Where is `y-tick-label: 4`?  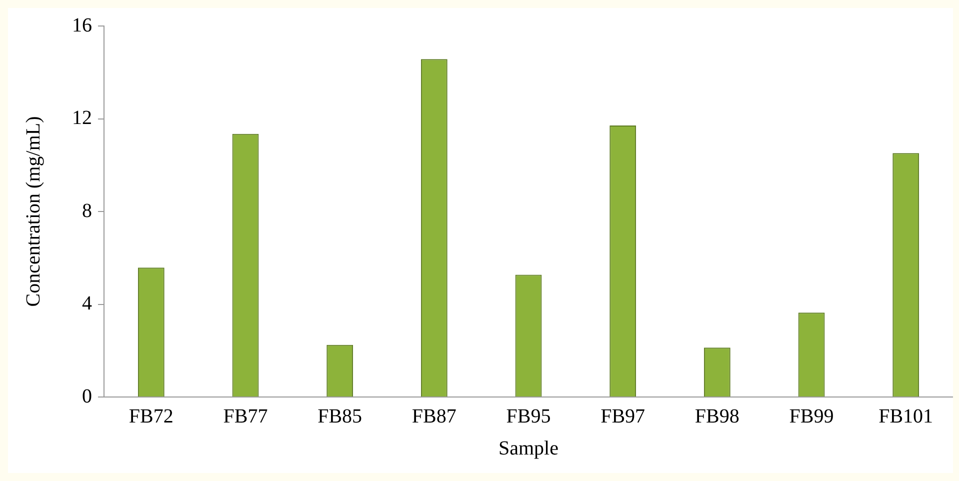
y-tick-label: 4 is located at coordinates (87, 303).